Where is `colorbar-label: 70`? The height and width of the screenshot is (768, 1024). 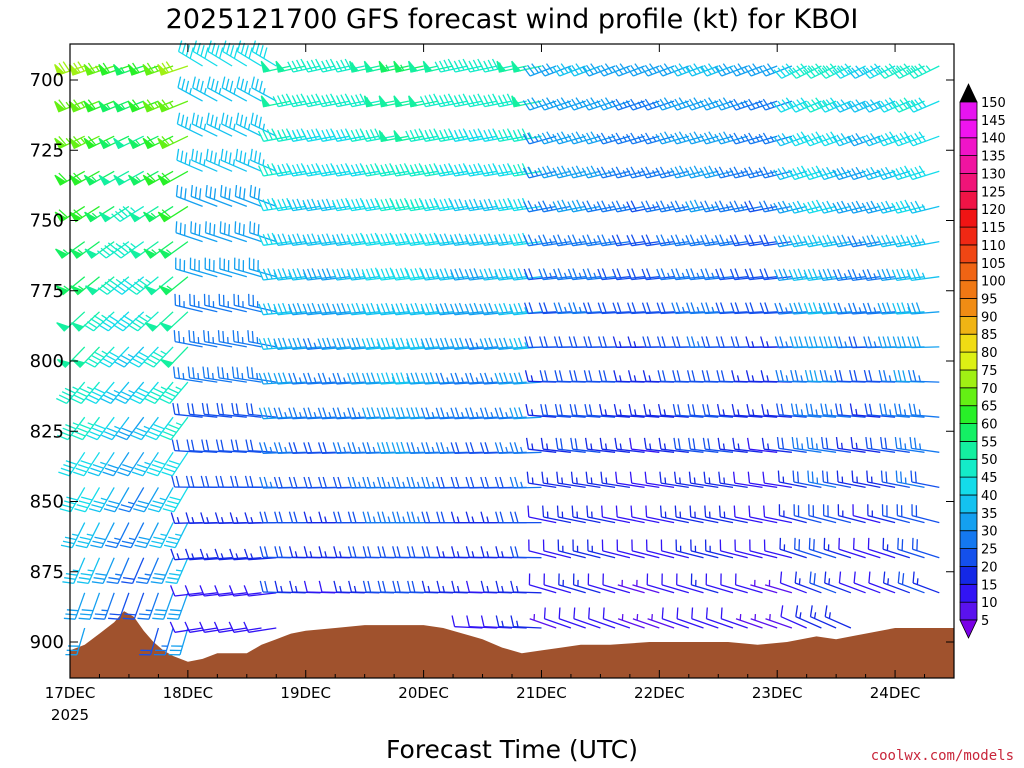 colorbar-label: 70 is located at coordinates (989, 389).